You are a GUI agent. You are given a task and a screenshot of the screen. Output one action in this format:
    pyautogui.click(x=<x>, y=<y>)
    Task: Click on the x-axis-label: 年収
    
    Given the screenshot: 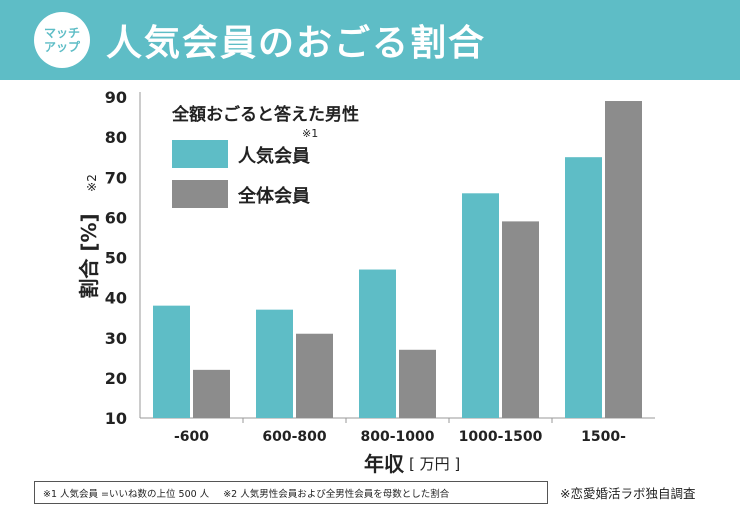 What is the action you would take?
    pyautogui.click(x=384, y=464)
    